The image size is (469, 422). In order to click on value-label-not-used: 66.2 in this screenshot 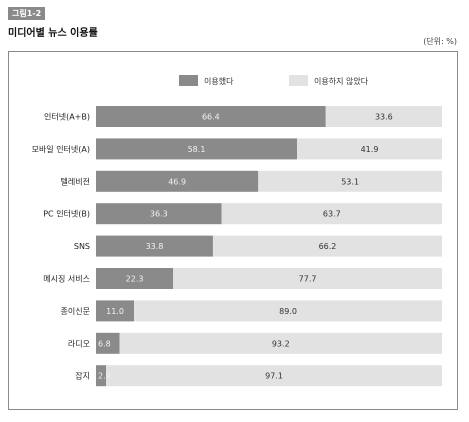, I will do `click(328, 246)`.